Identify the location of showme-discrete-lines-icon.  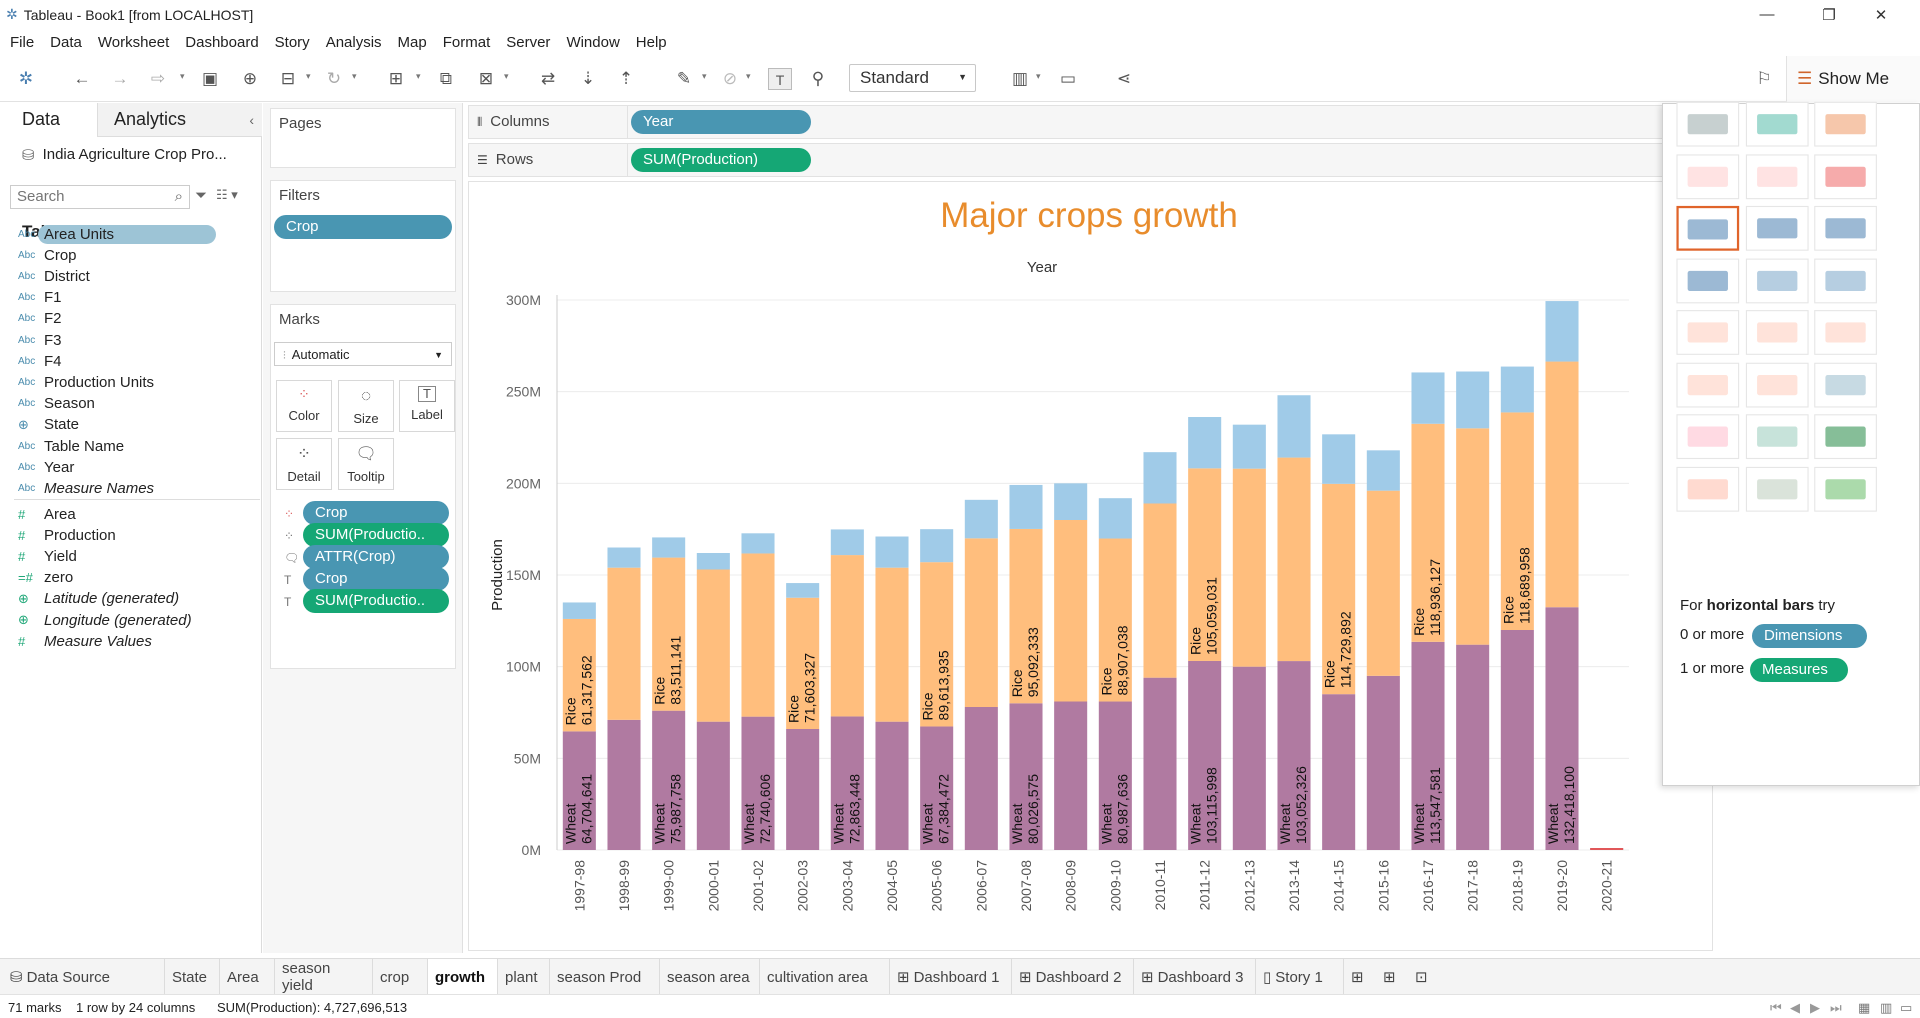
(1777, 332).